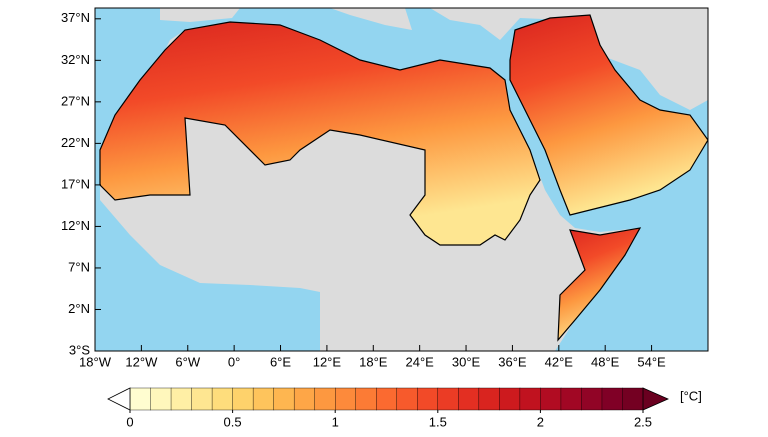  I want to click on colorbar: 0 0.5 1 1.5 2 2.5 [°C], so click(404, 408).